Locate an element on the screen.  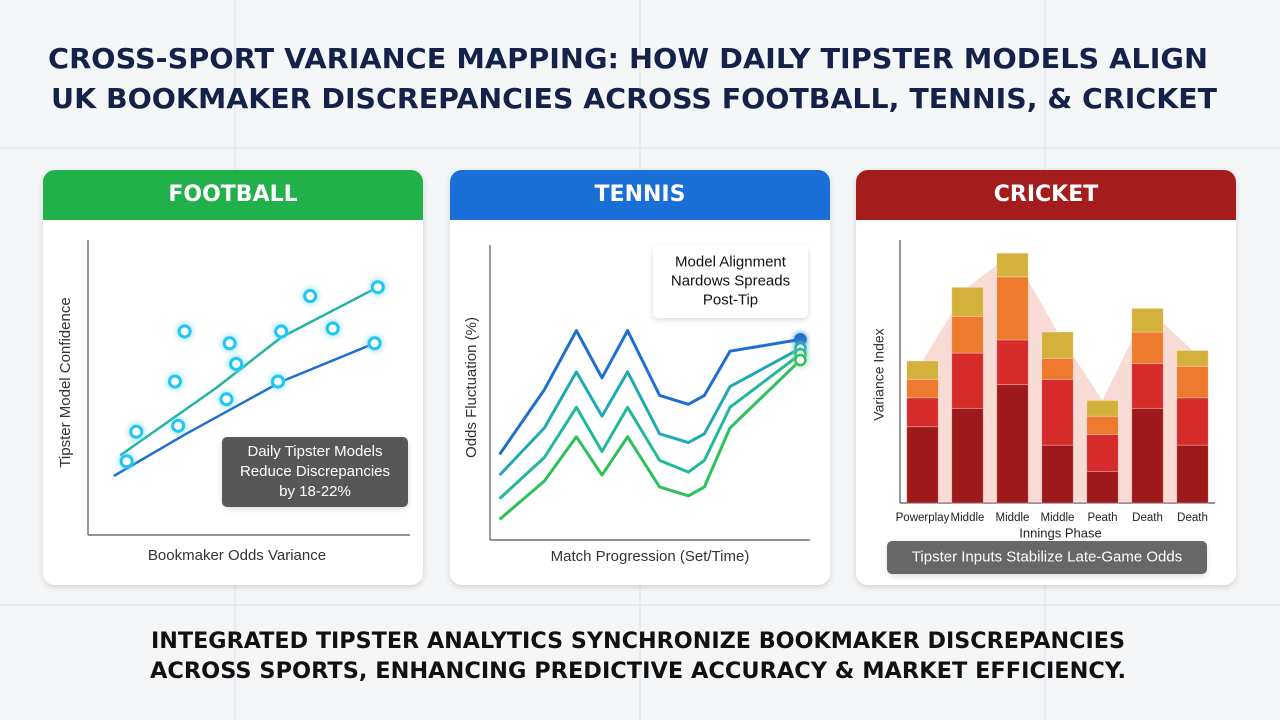
annotation: Model Alignment Nardows Spreads Post-Tip is located at coordinates (730, 281).